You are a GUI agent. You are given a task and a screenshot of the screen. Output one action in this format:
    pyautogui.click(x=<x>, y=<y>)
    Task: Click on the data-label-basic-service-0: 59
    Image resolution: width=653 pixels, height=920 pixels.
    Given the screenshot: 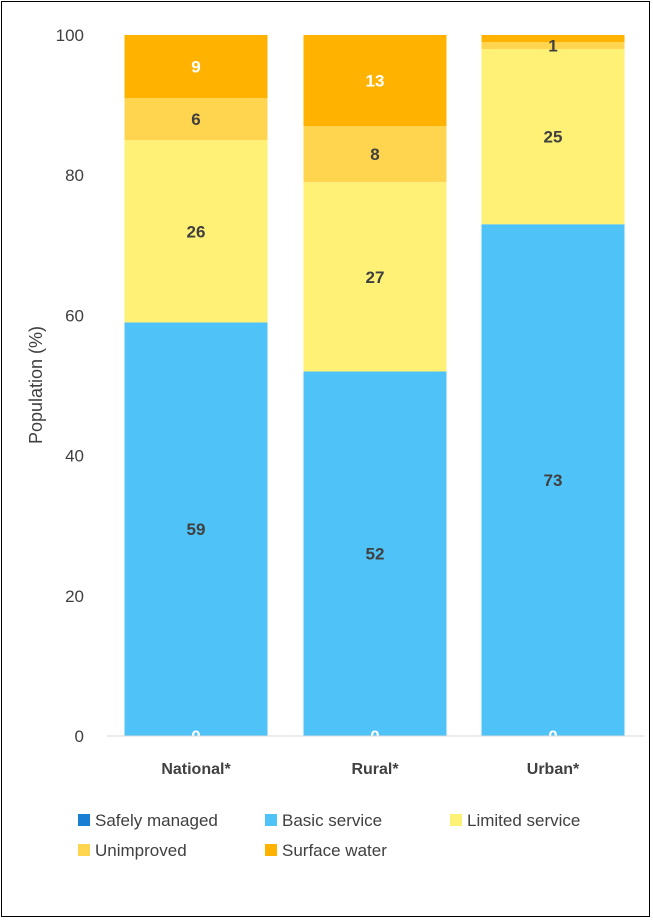 What is the action you would take?
    pyautogui.click(x=196, y=529)
    